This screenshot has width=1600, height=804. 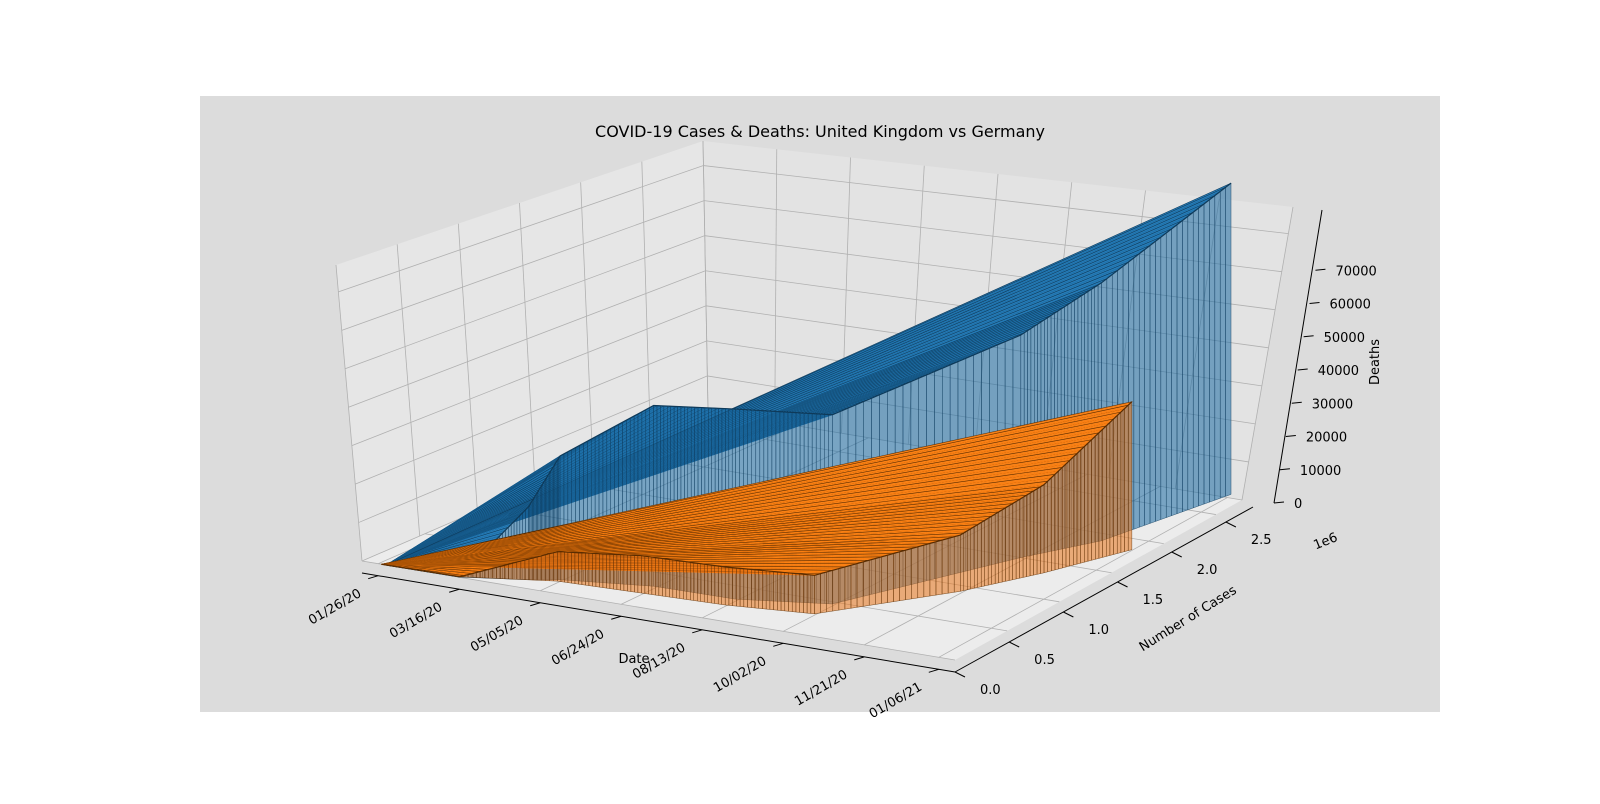 I want to click on z-tick-label: 20000, so click(x=1326, y=438).